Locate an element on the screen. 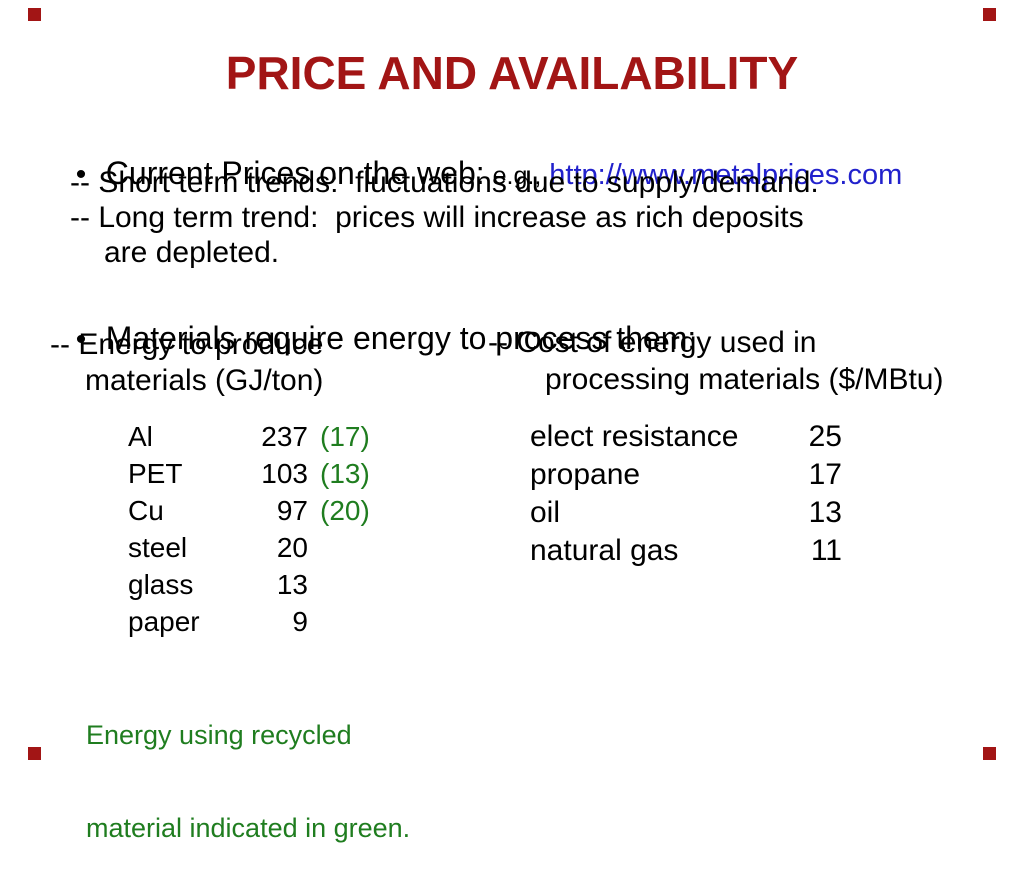  material-name: steel is located at coordinates (158, 547).